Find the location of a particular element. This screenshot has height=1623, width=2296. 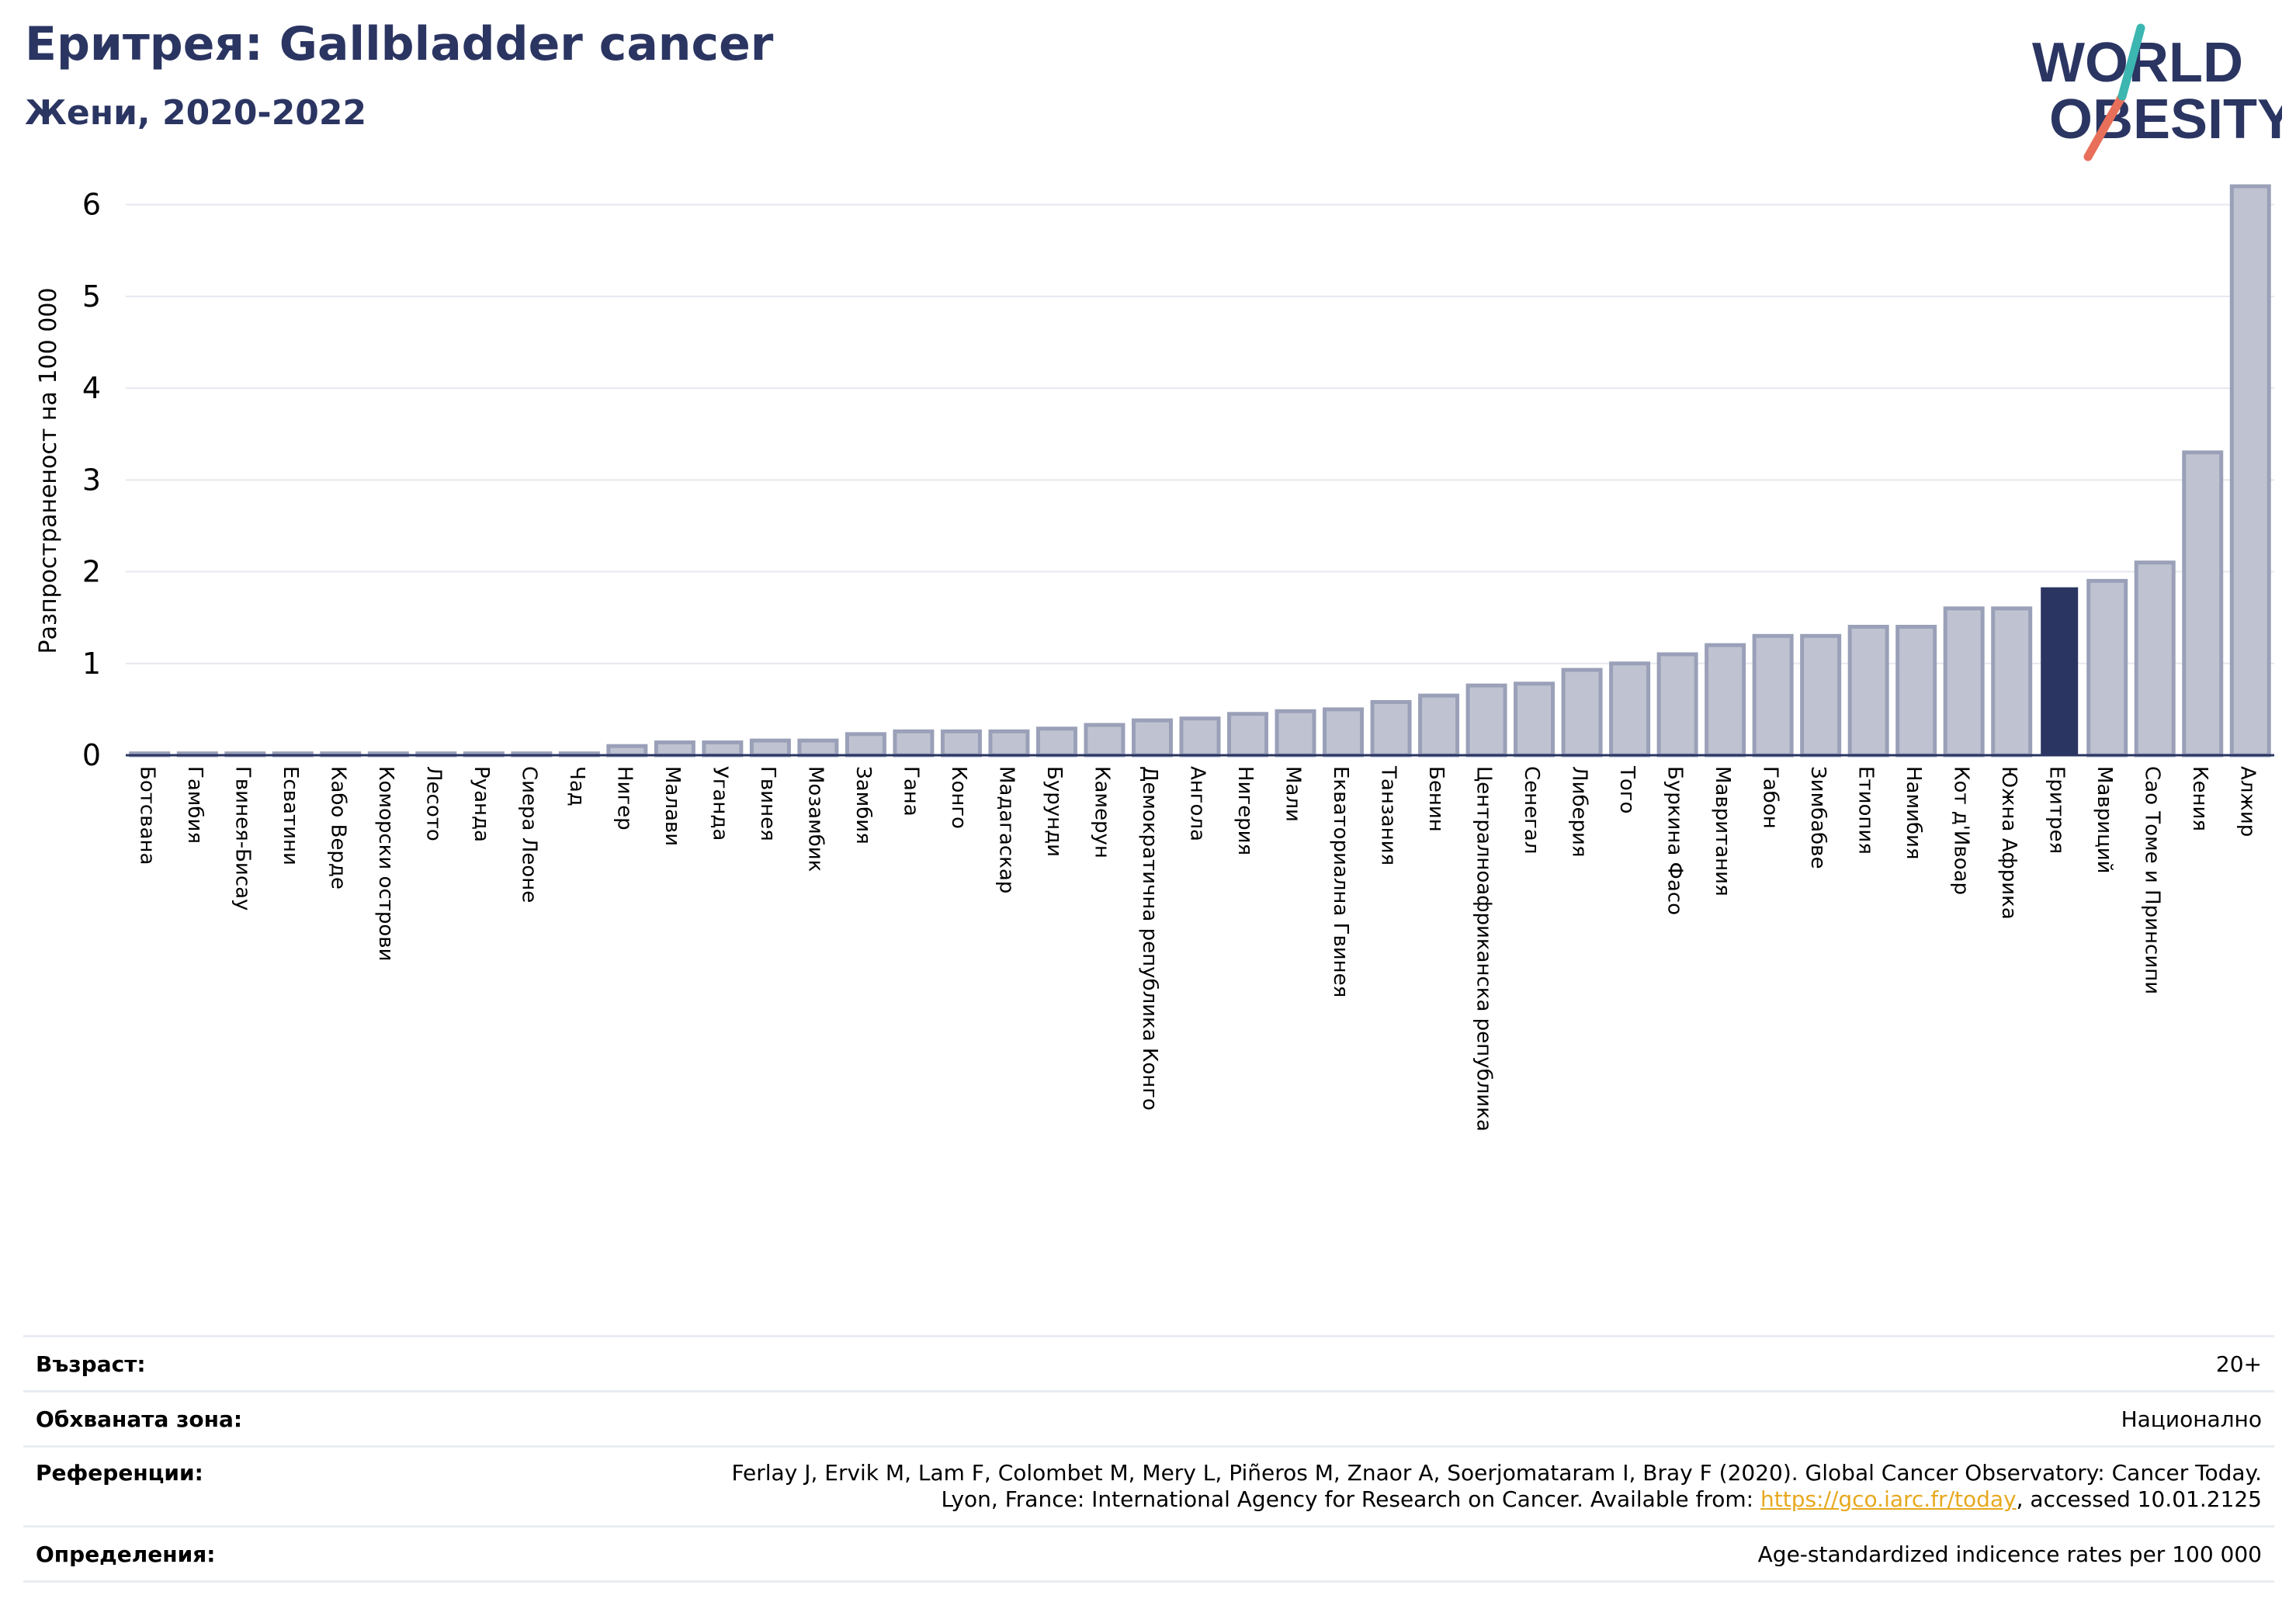

logo-slash-teal is located at coordinates (2131, 62).